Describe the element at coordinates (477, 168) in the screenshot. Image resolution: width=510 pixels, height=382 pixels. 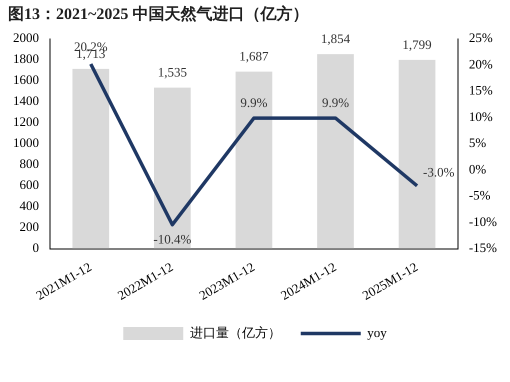
I see `y2-tick-label: 0%` at that location.